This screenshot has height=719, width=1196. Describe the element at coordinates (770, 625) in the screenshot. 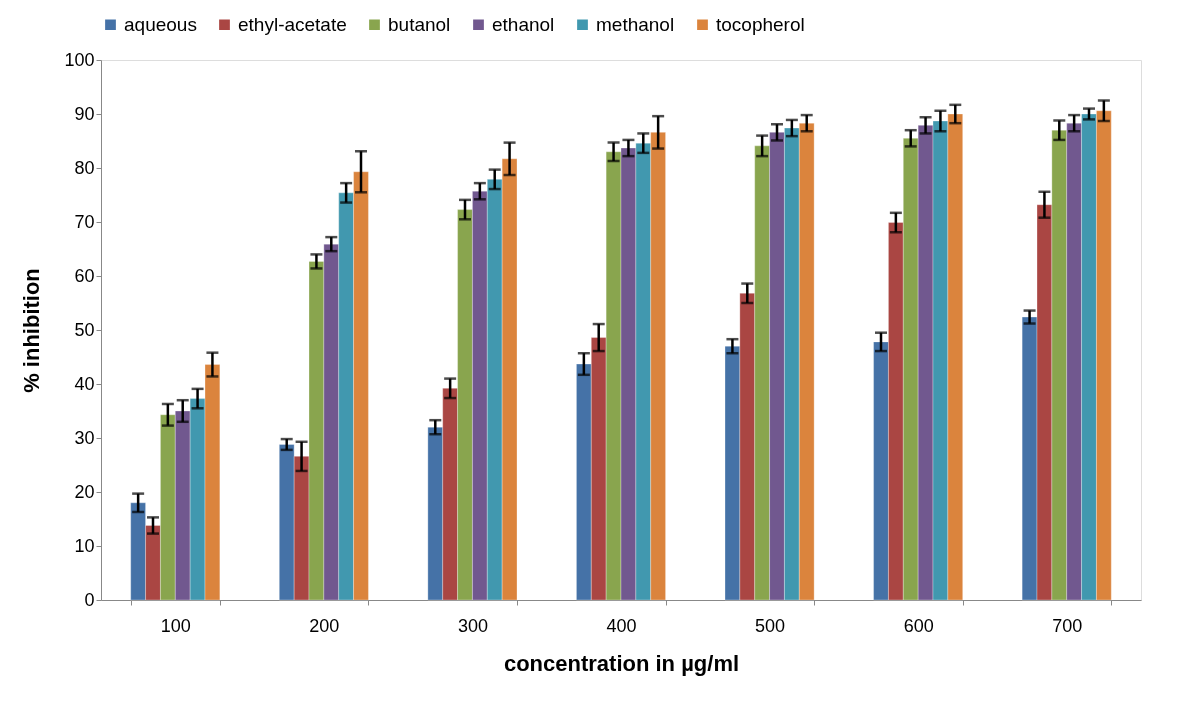

I see `x-tick-label: 500` at that location.